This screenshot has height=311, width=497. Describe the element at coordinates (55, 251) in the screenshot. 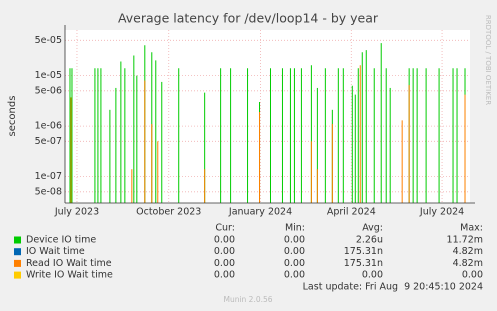

I see `legend-label: IO Wait time` at that location.